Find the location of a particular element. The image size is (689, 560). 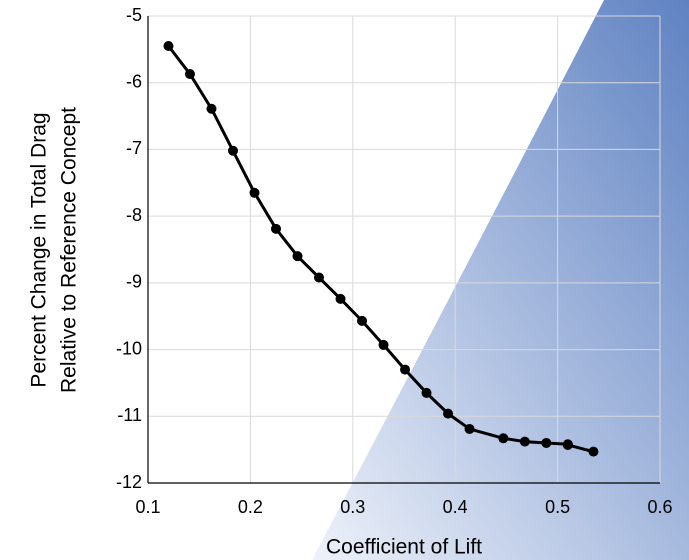

y-tick-label: -9 is located at coordinates (134, 282).